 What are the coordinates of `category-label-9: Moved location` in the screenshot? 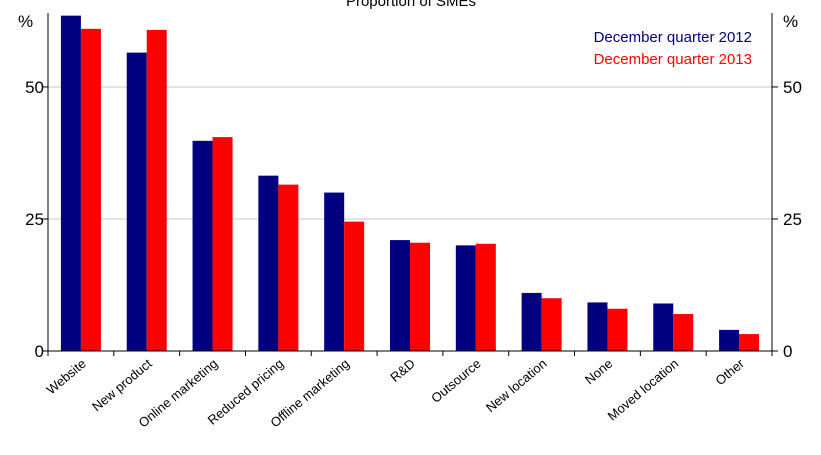 It's located at (643, 390).